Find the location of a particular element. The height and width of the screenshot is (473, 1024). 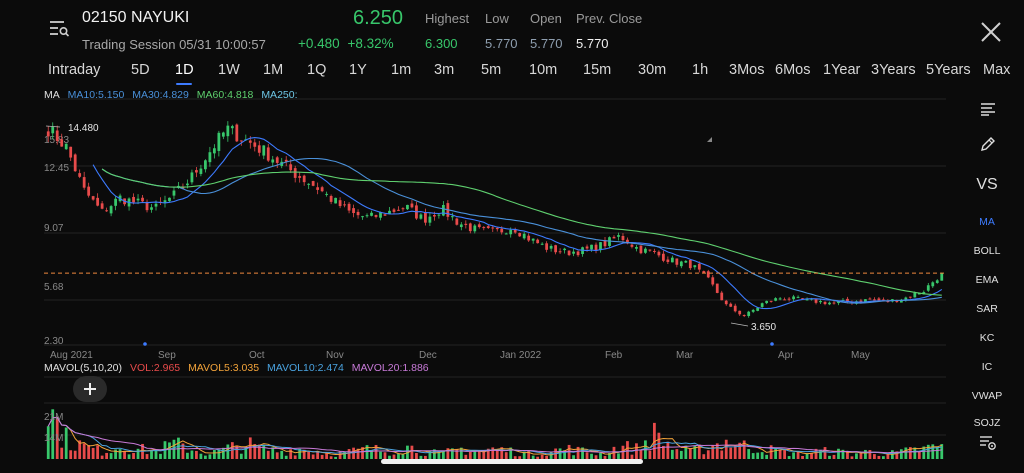

draw-tools-list-icon is located at coordinates (988, 109).